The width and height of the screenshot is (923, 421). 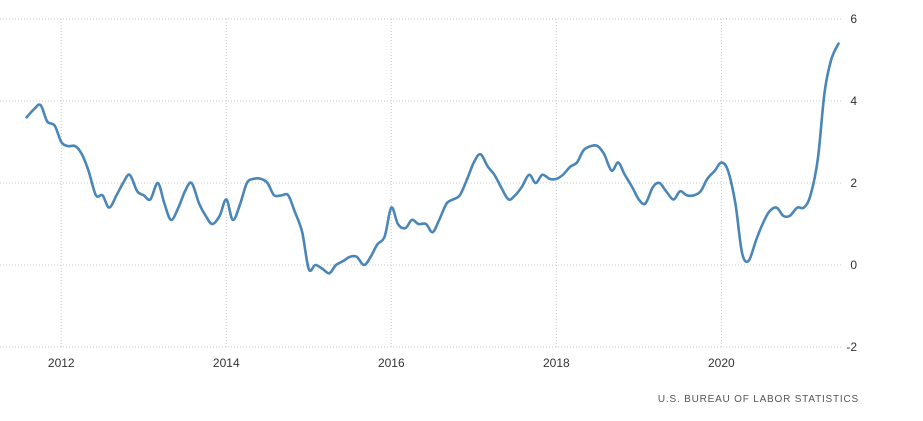 I want to click on y-axis-ticks: -2 0 2 4 6, so click(x=851, y=183).